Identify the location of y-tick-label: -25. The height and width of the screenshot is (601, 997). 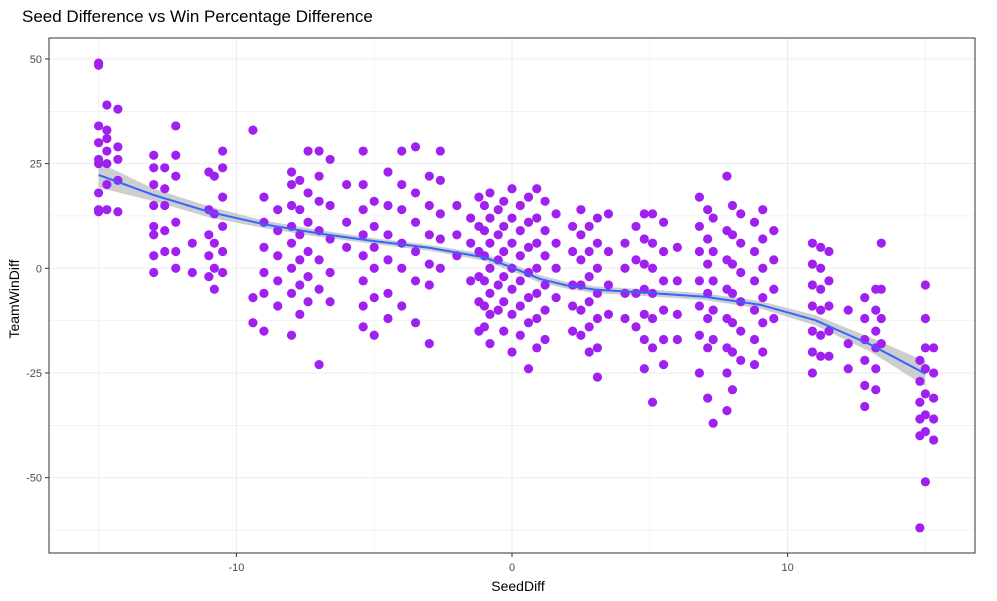
(34, 374).